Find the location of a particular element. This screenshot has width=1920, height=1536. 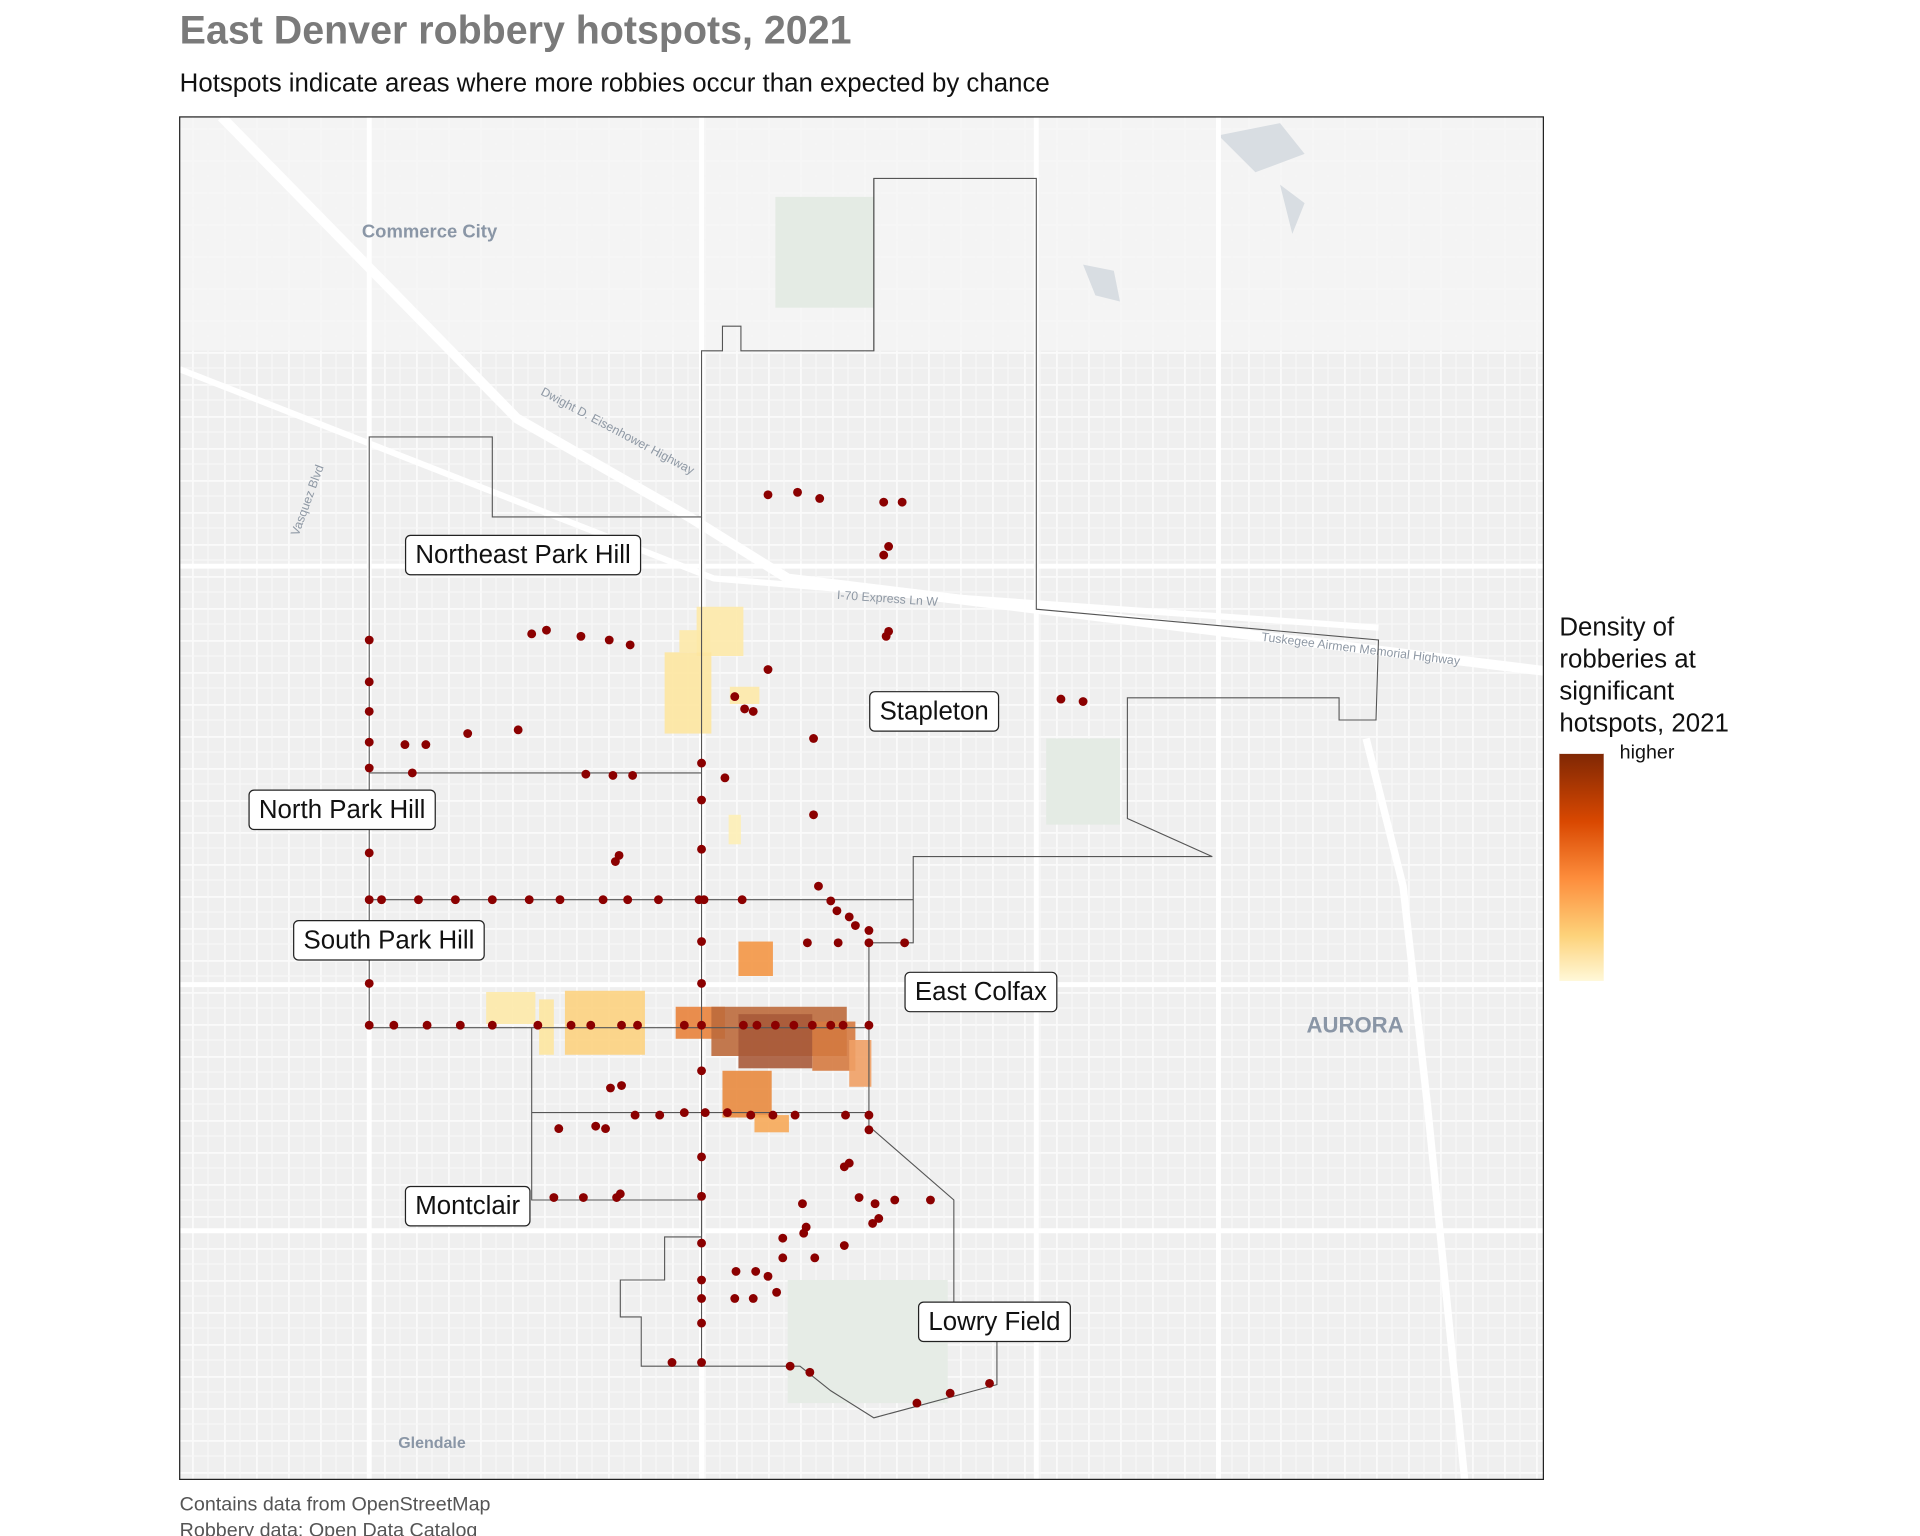

neighborhood-label: East Colfax is located at coordinates (981, 992).